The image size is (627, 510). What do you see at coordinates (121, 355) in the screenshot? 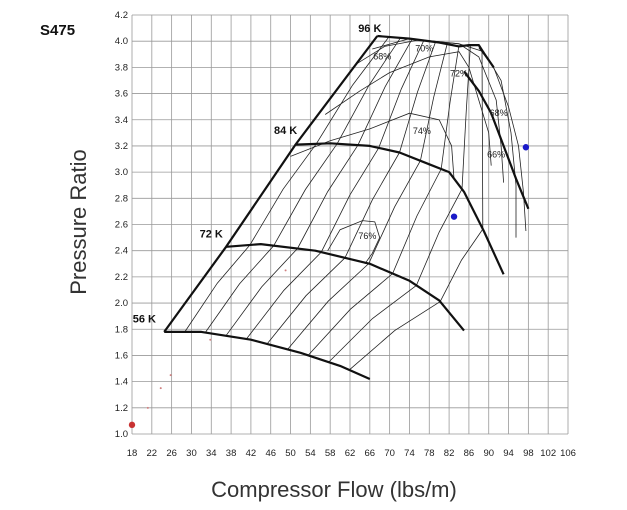
I see `y-tick-label: 1.6` at bounding box center [121, 355].